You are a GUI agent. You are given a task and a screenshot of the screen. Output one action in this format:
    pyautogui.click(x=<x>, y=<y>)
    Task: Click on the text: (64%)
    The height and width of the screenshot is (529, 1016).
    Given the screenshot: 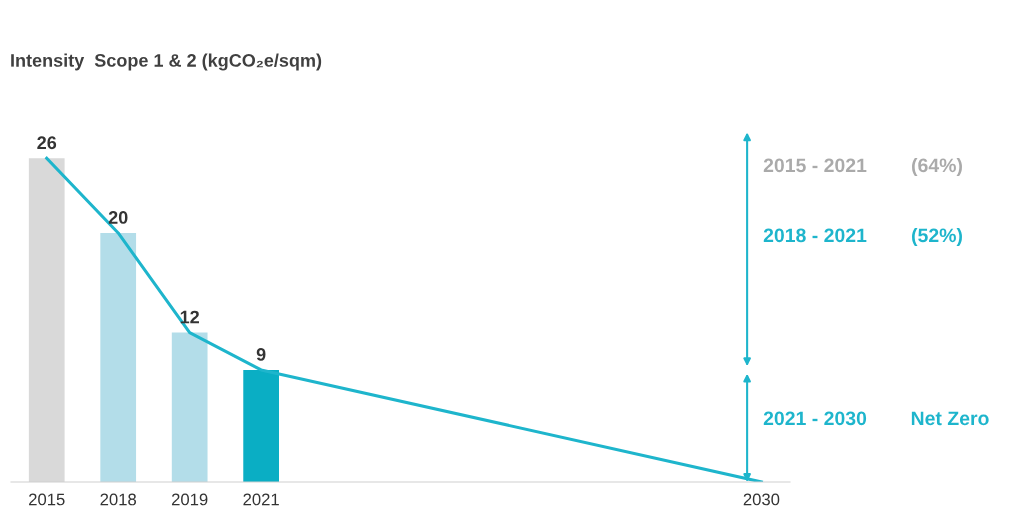 What is the action you would take?
    pyautogui.click(x=937, y=167)
    